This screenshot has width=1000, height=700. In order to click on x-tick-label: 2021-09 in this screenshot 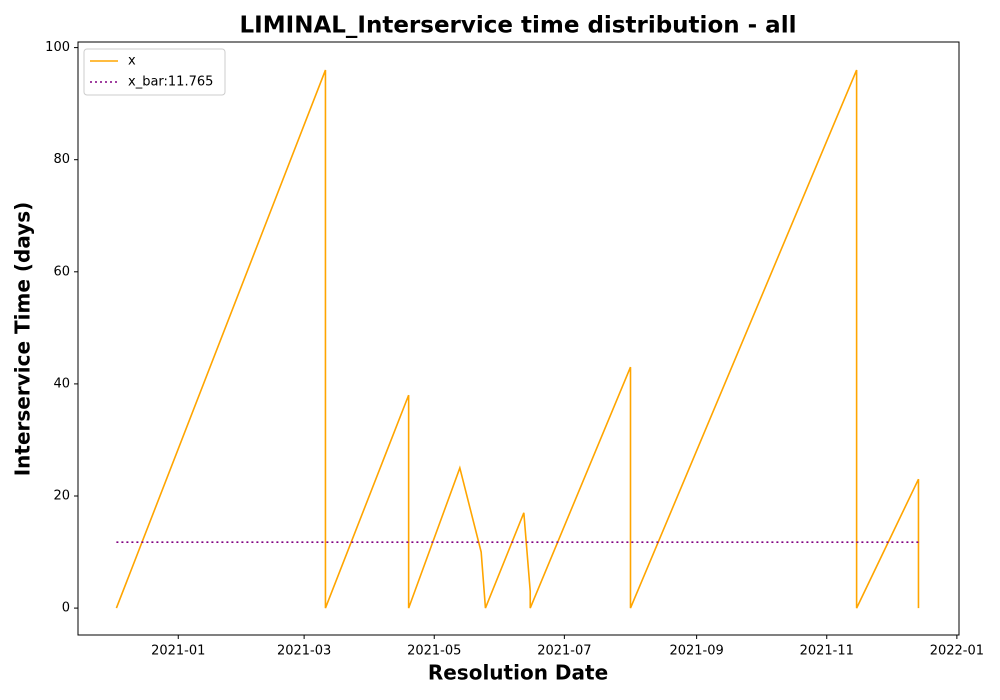, I will do `click(696, 651)`.